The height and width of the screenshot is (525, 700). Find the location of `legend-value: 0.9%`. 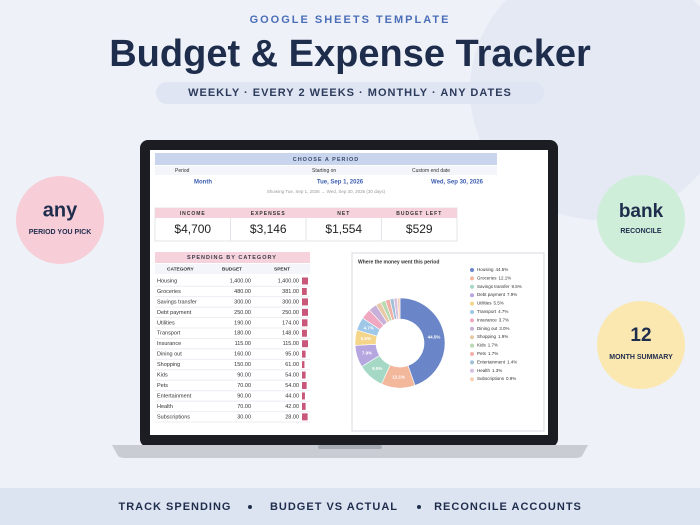

legend-value: 0.9% is located at coordinates (511, 378).